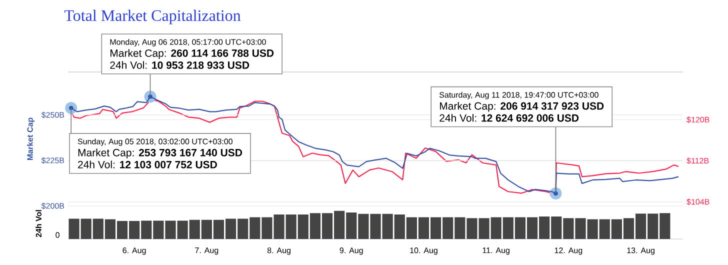 The image size is (728, 265). Describe the element at coordinates (160, 153) in the screenshot. I see `annotation: Market Cap: 253 793 167 140 USD` at that location.